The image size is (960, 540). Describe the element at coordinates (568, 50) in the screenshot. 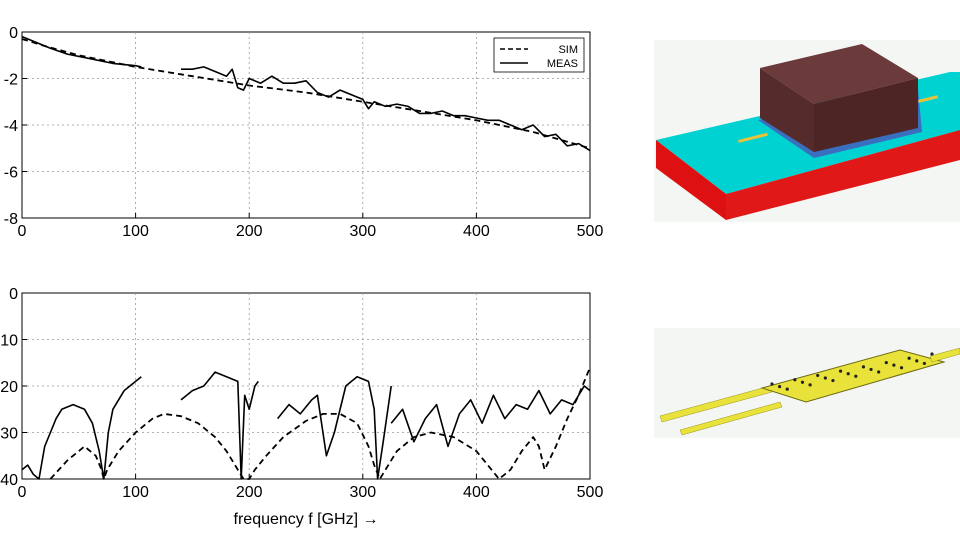

I see `legend-label-sim: SIM` at that location.